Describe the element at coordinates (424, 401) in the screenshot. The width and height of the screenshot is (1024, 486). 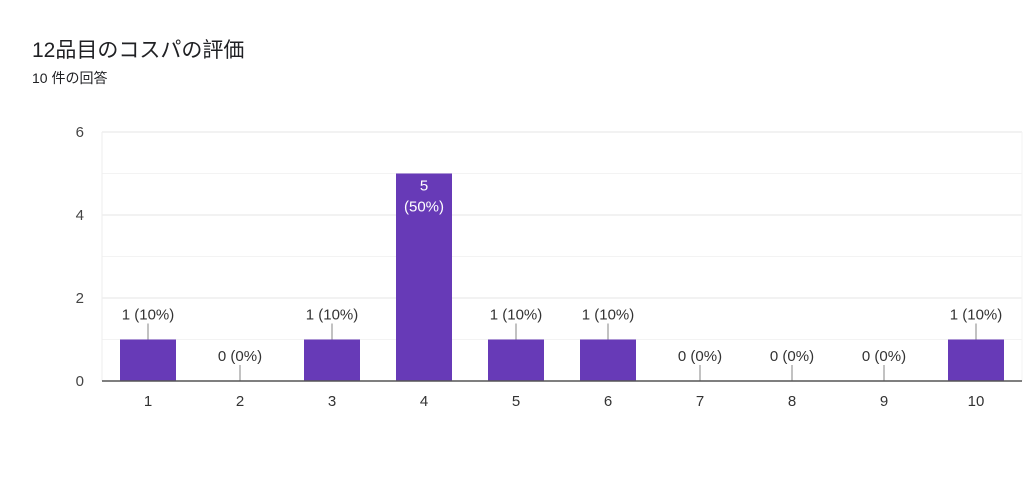
I see `x-tick-label: 4` at that location.